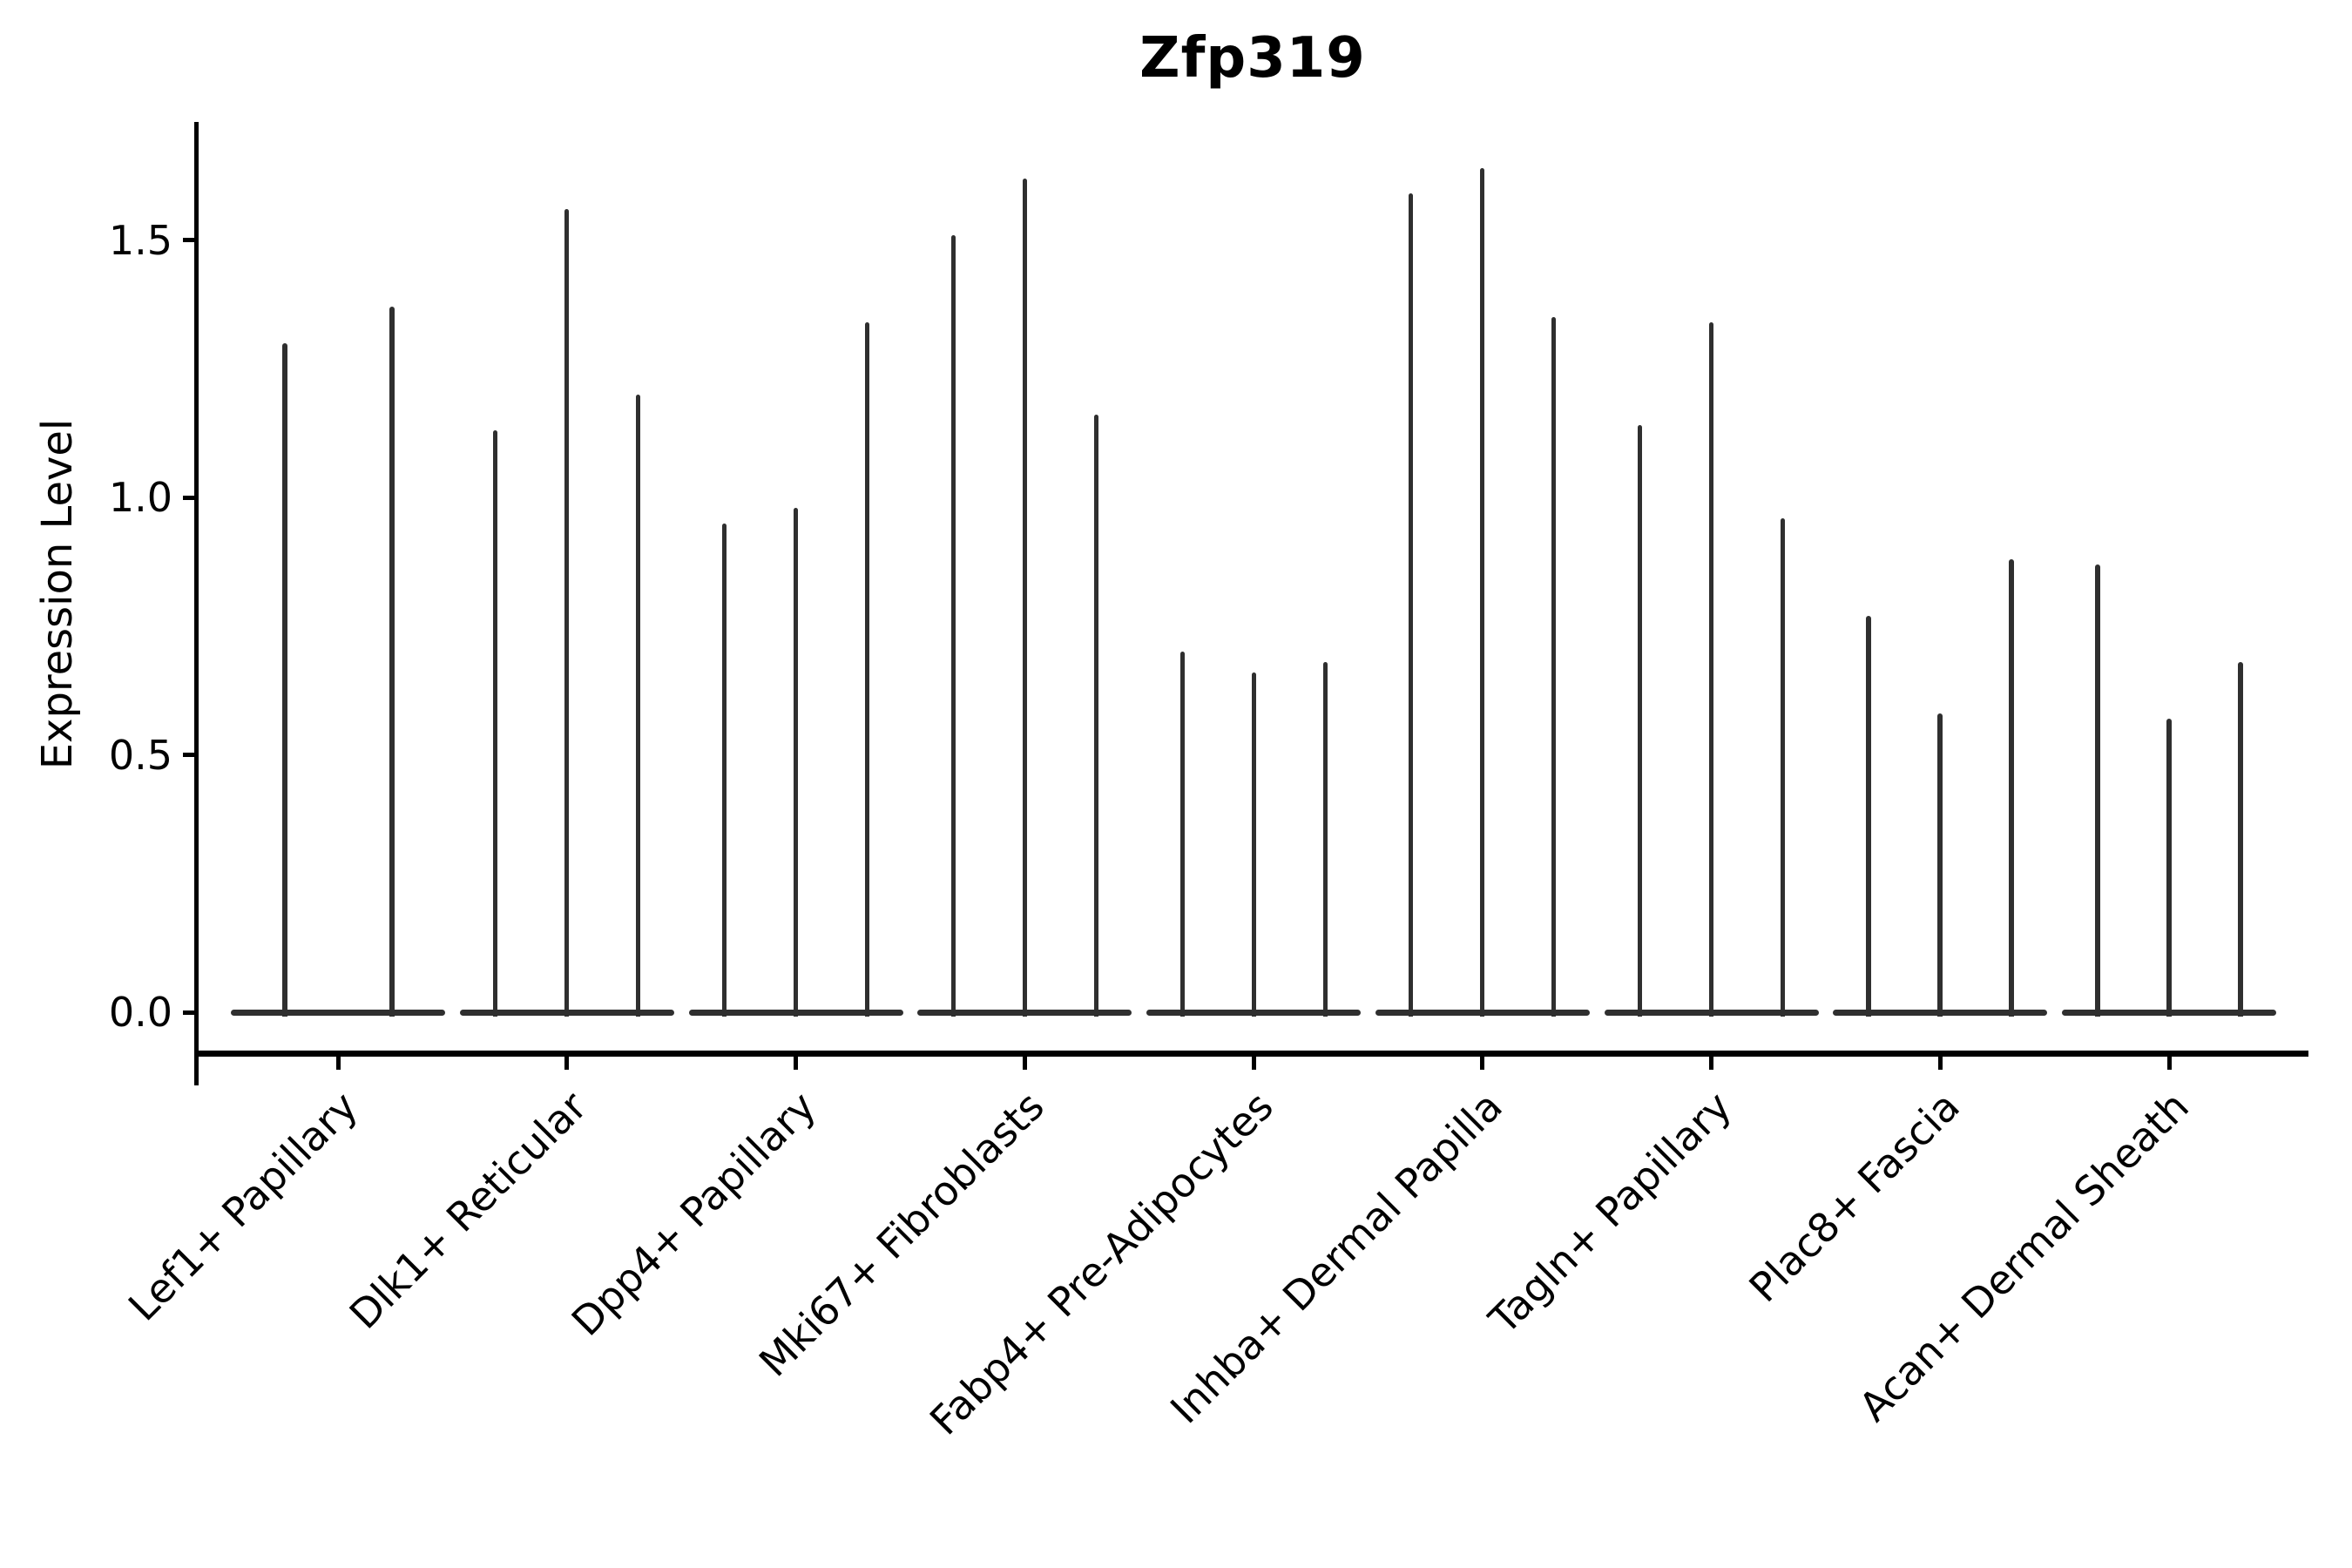 The width and height of the screenshot is (2352, 1568). What do you see at coordinates (140, 240) in the screenshot?
I see `y-tick-label: 1.5` at bounding box center [140, 240].